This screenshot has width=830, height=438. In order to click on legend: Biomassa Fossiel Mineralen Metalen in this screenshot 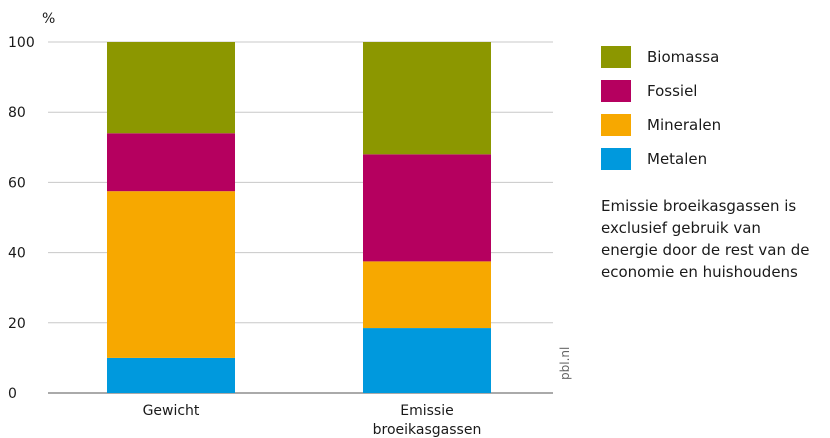, I will do `click(661, 108)`.